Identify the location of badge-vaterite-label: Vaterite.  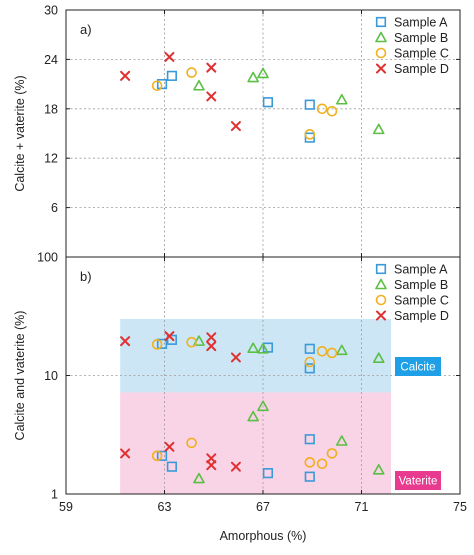
(418, 482).